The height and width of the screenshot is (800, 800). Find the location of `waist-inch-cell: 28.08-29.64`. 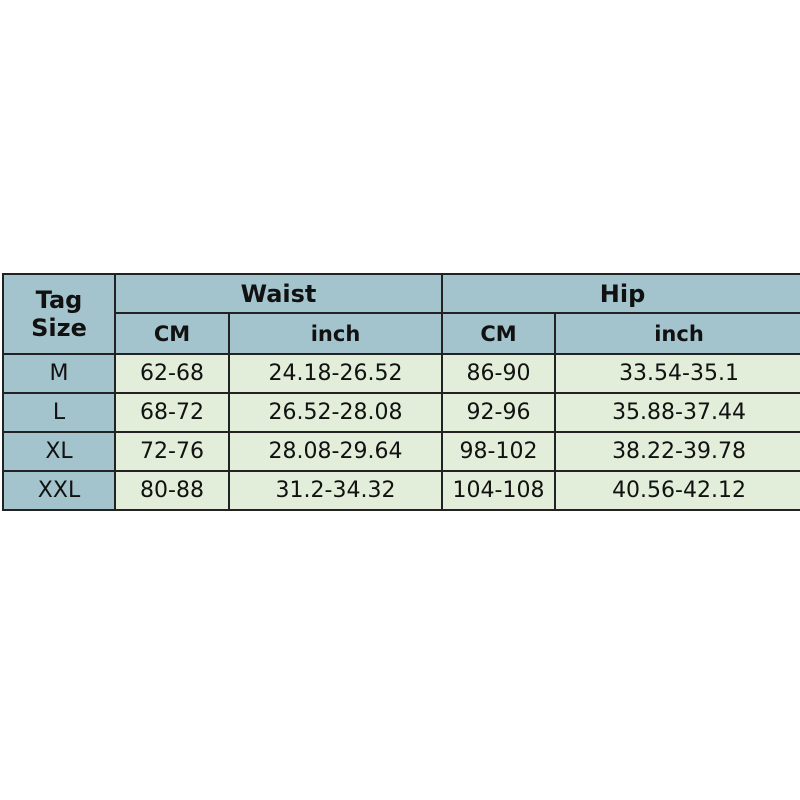

waist-inch-cell: 28.08-29.64 is located at coordinates (335, 451).